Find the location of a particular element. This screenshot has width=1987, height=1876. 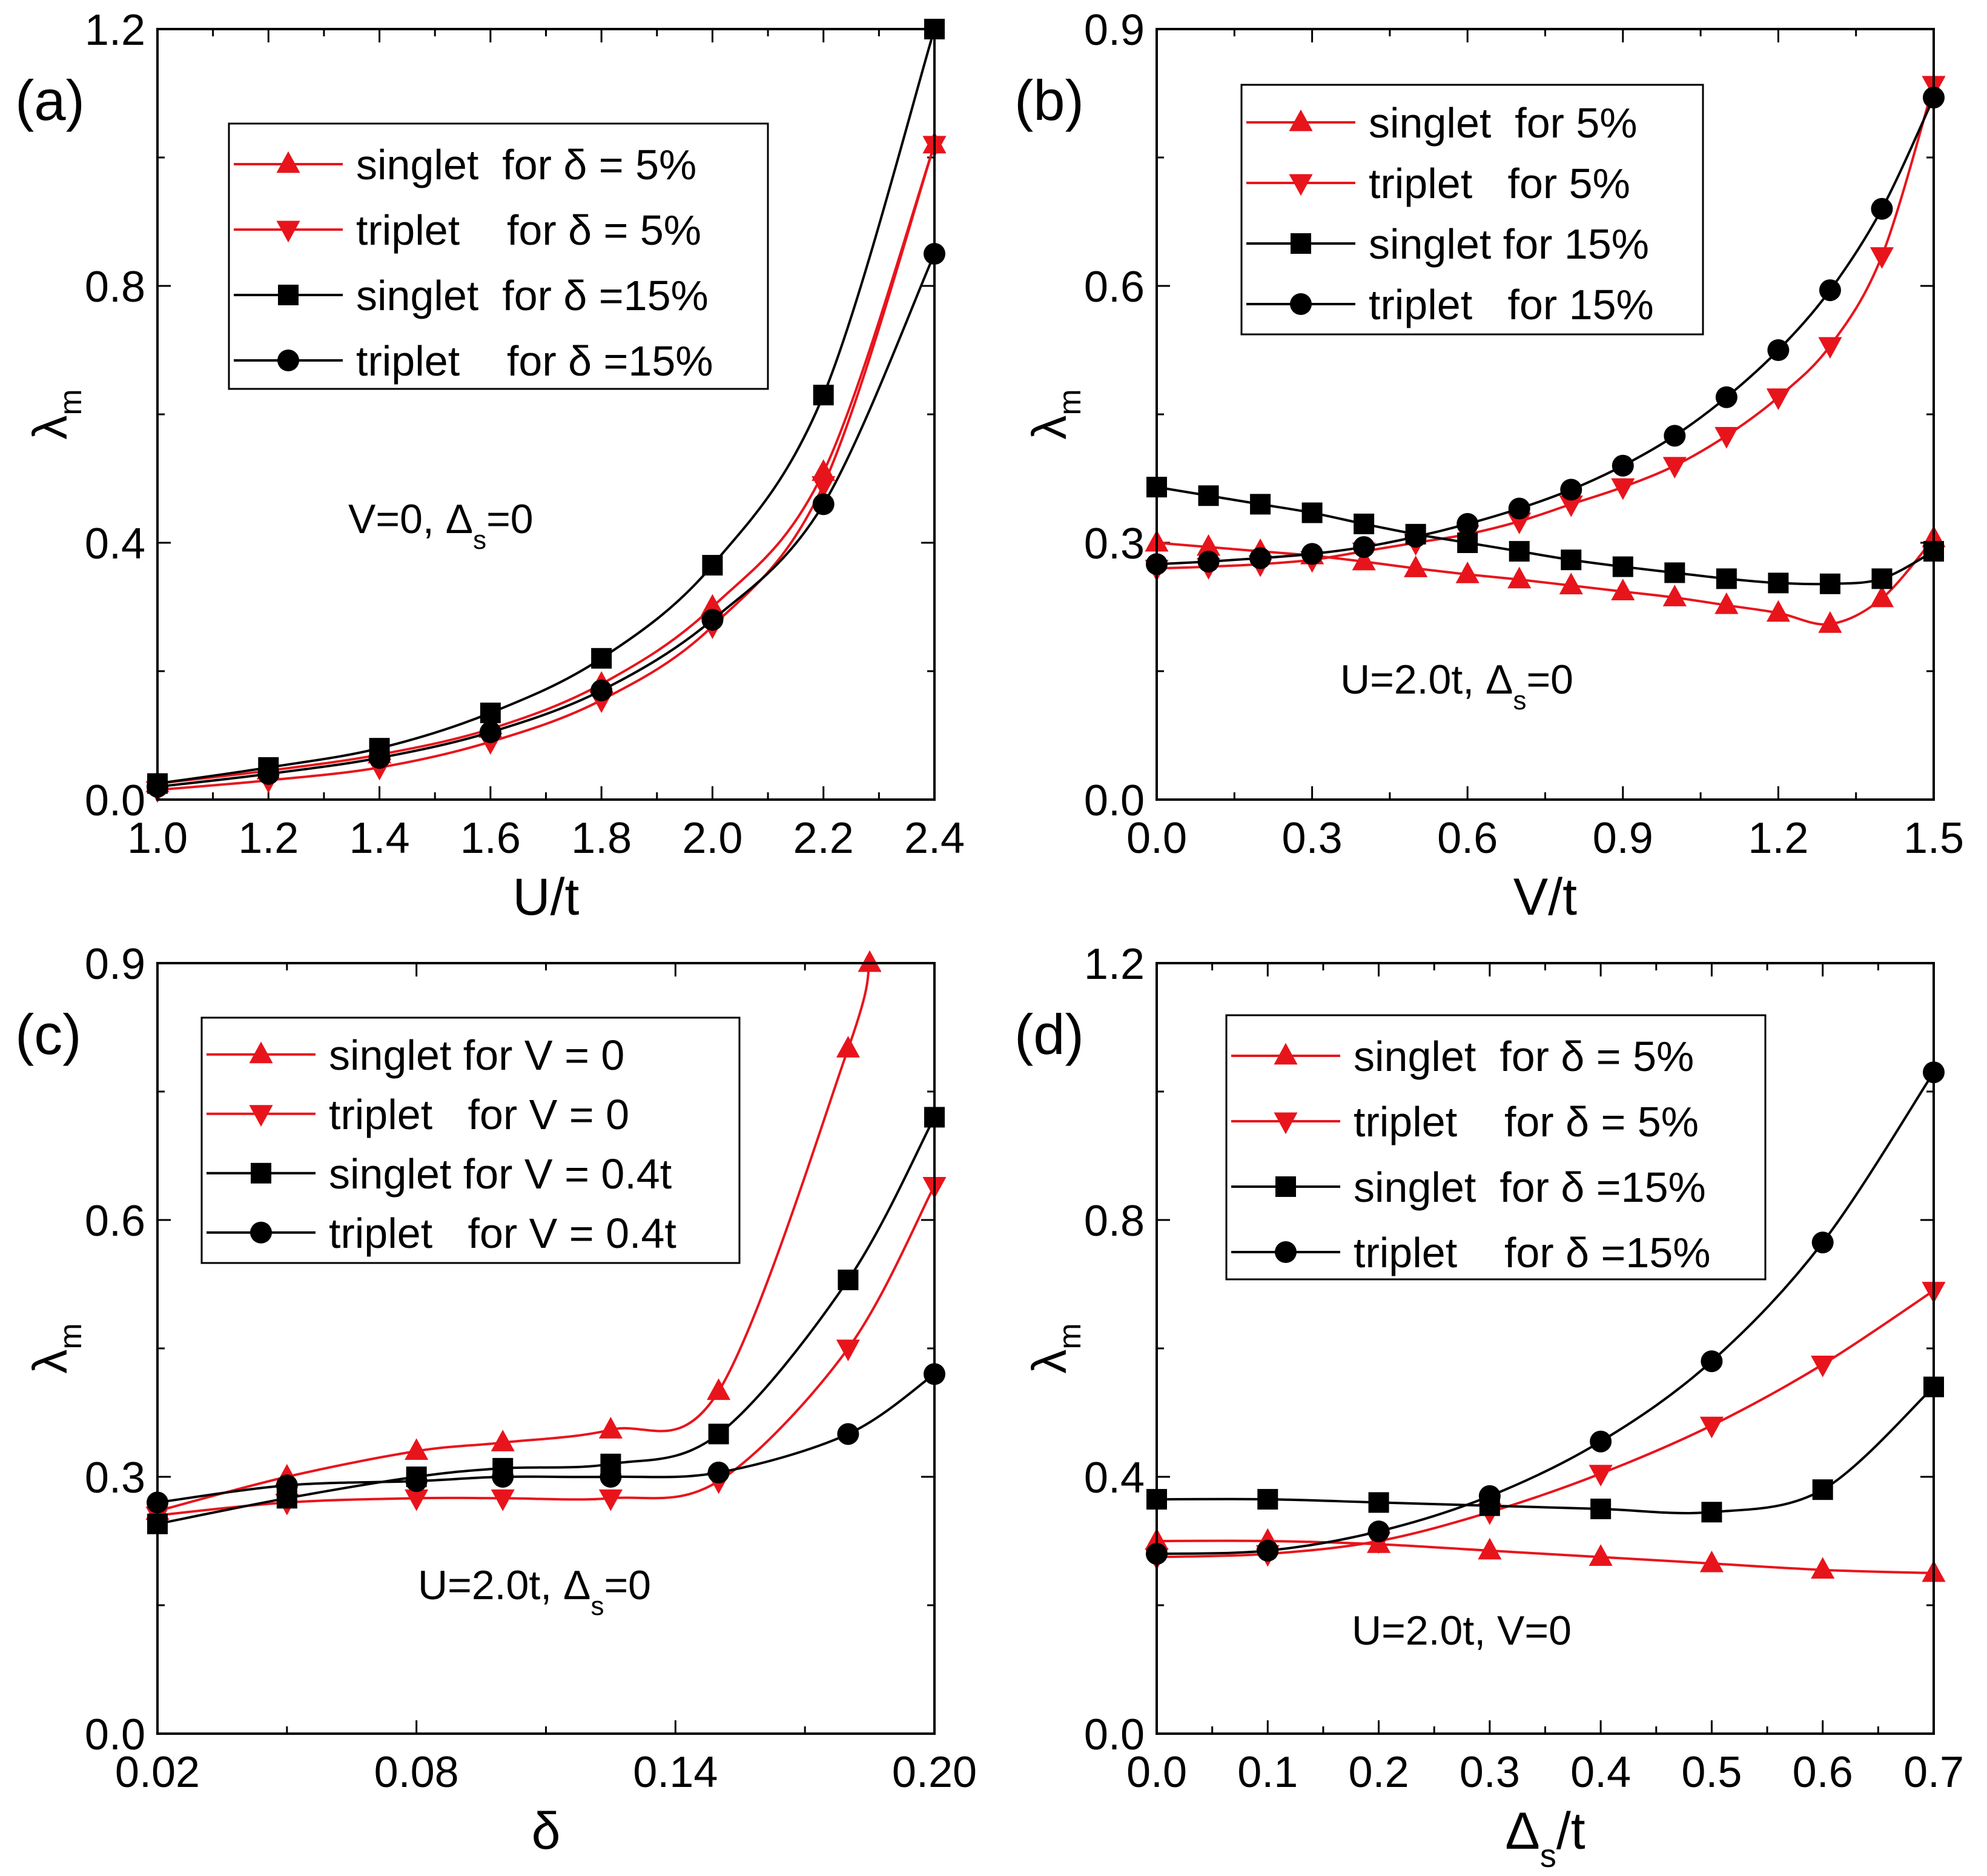

legend-label: triplet for V = 0.4t is located at coordinates (502, 1233).